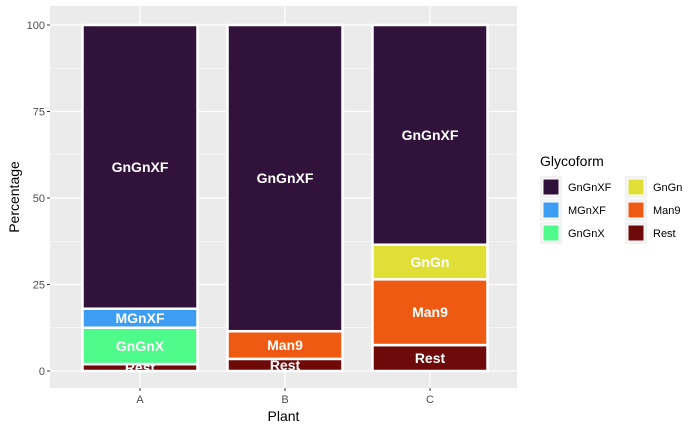 Image resolution: width=700 pixels, height=437 pixels. Describe the element at coordinates (667, 188) in the screenshot. I see `legend-label: GnGn` at that location.